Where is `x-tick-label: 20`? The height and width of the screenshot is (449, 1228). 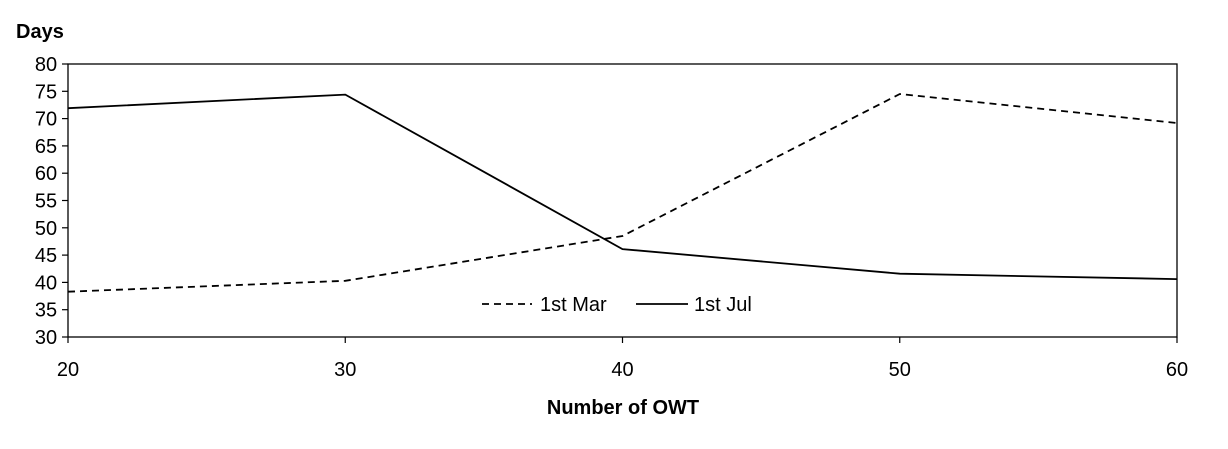 x-tick-label: 20 is located at coordinates (68, 370).